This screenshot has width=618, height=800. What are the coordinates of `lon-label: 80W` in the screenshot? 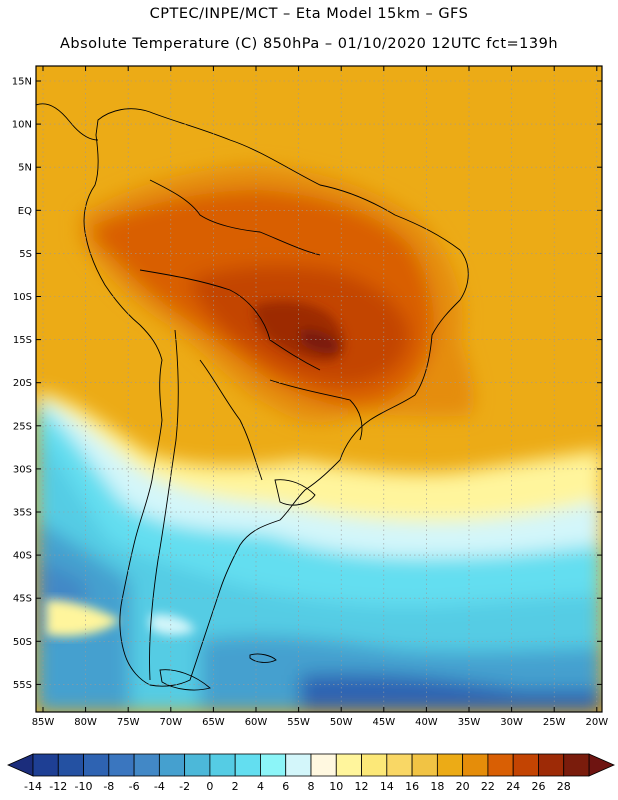 It's located at (85, 722).